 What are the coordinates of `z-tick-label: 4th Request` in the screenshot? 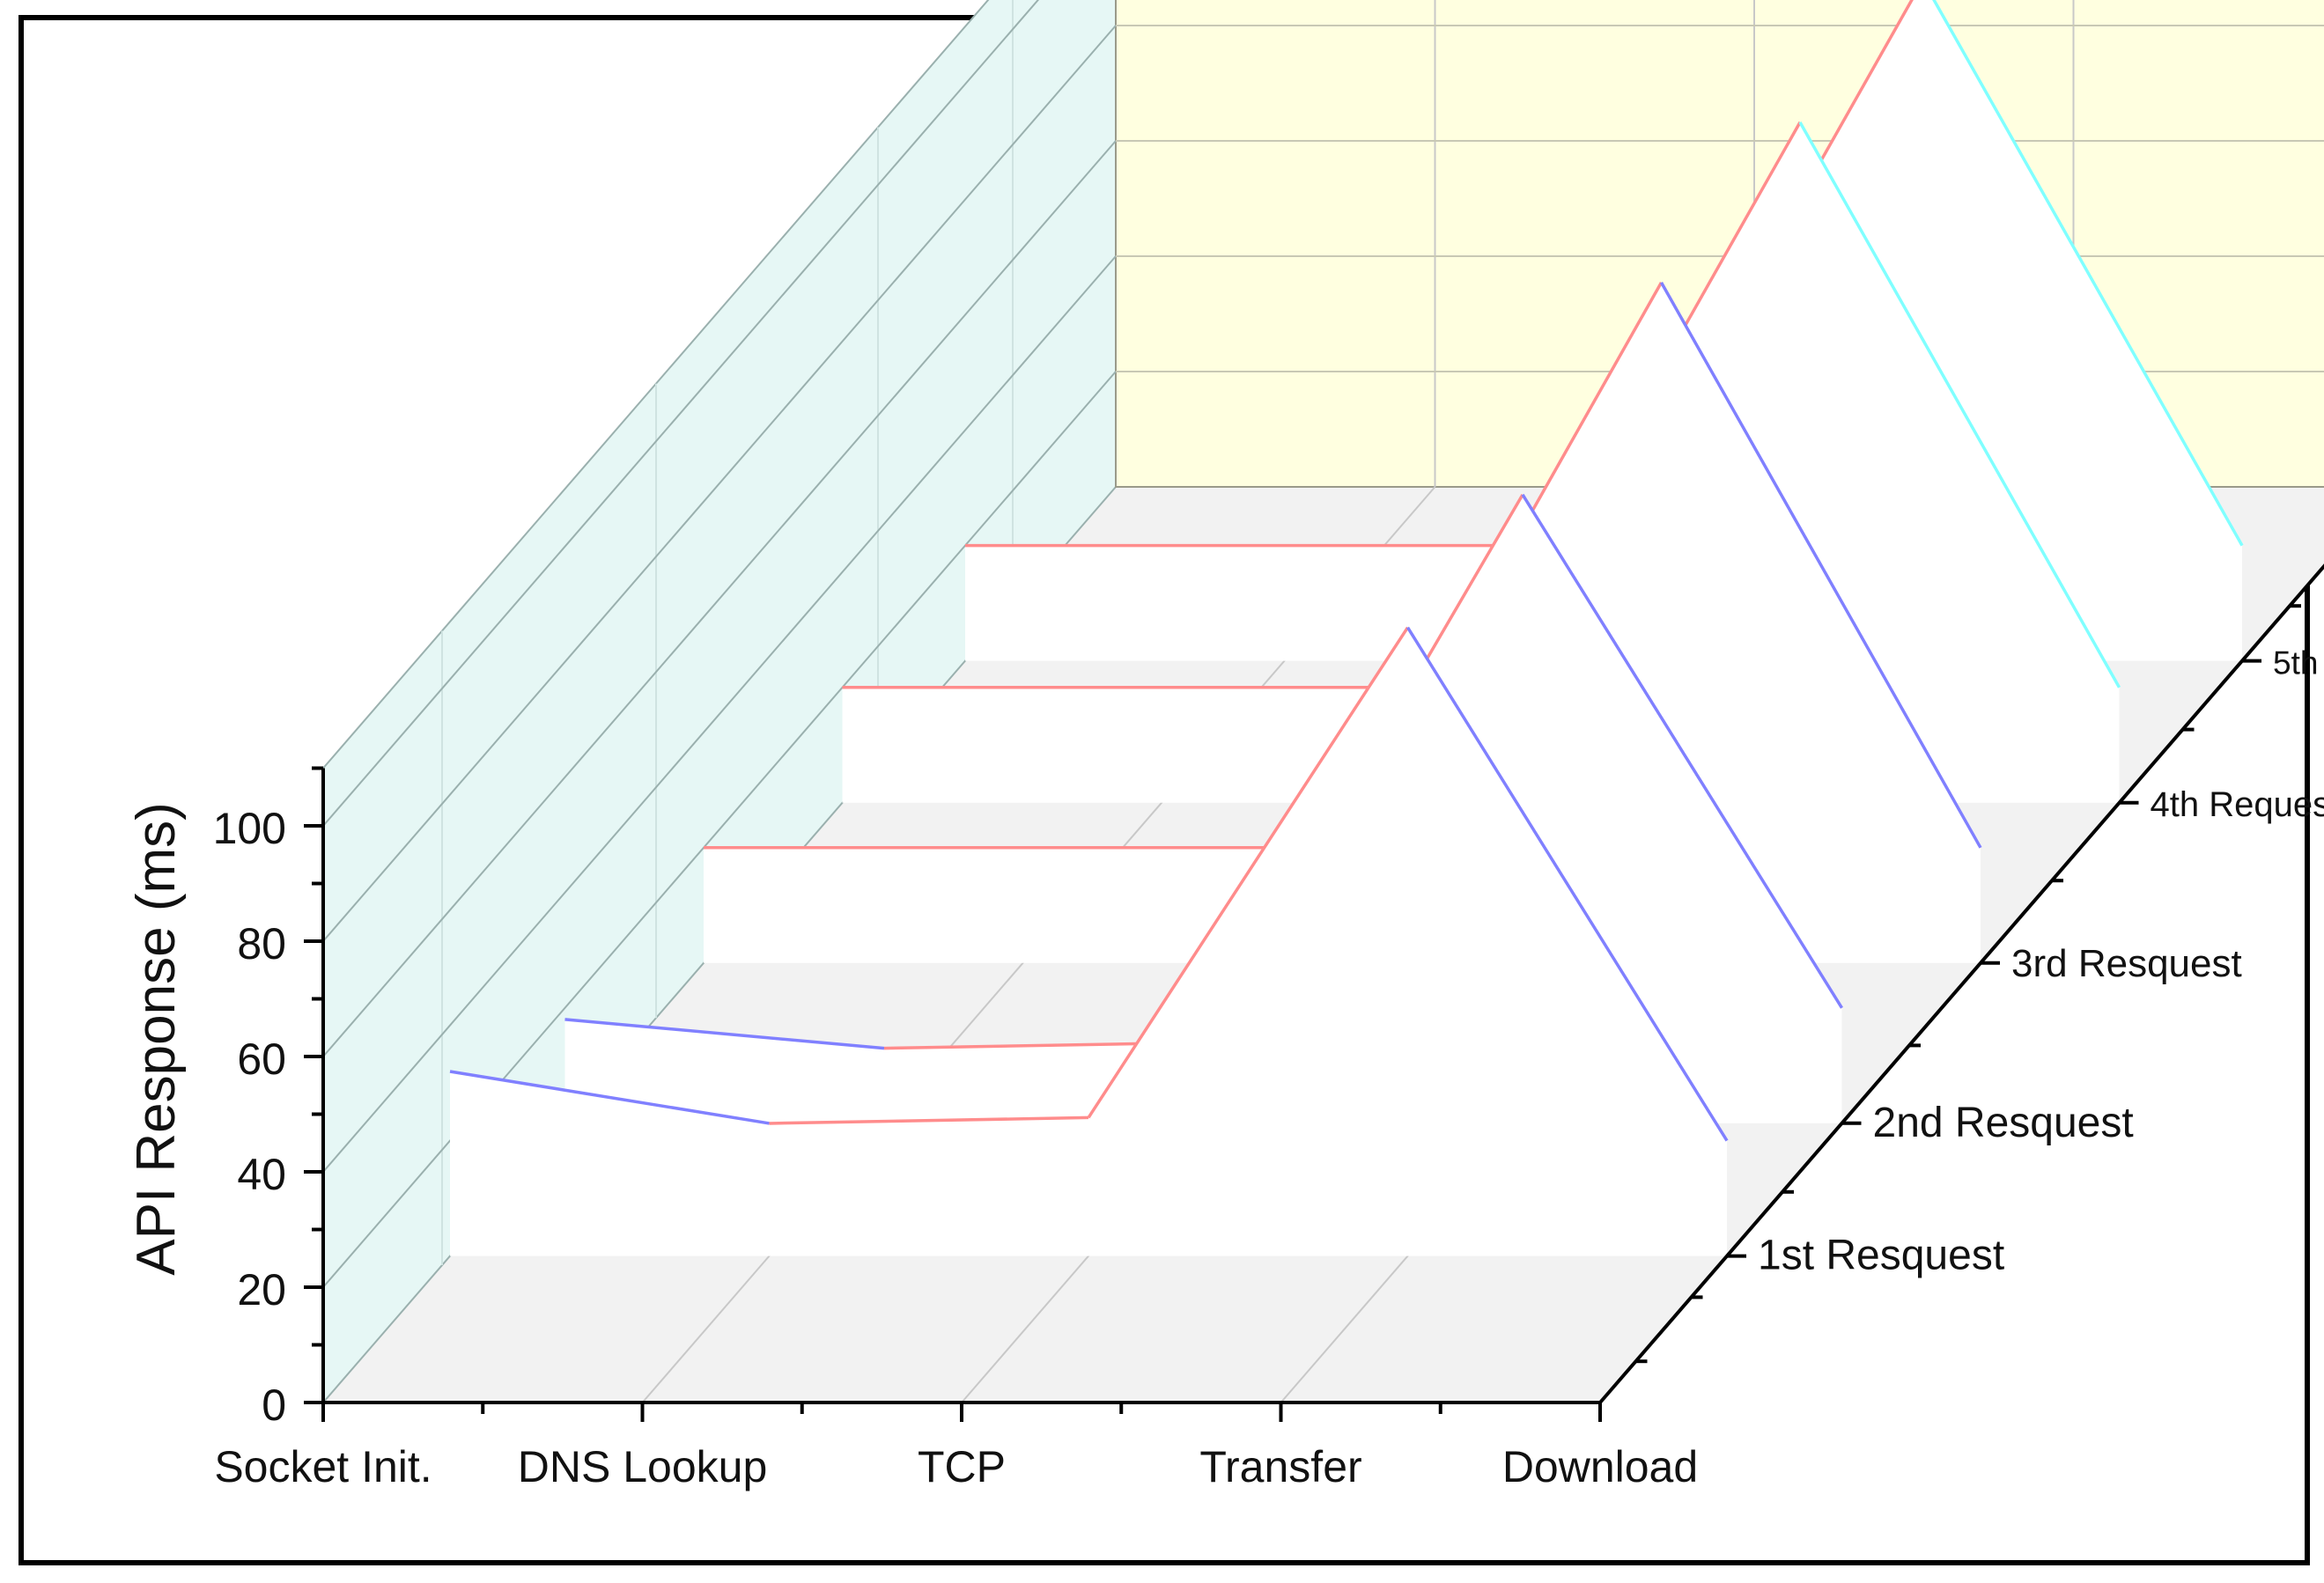 It's located at (2237, 804).